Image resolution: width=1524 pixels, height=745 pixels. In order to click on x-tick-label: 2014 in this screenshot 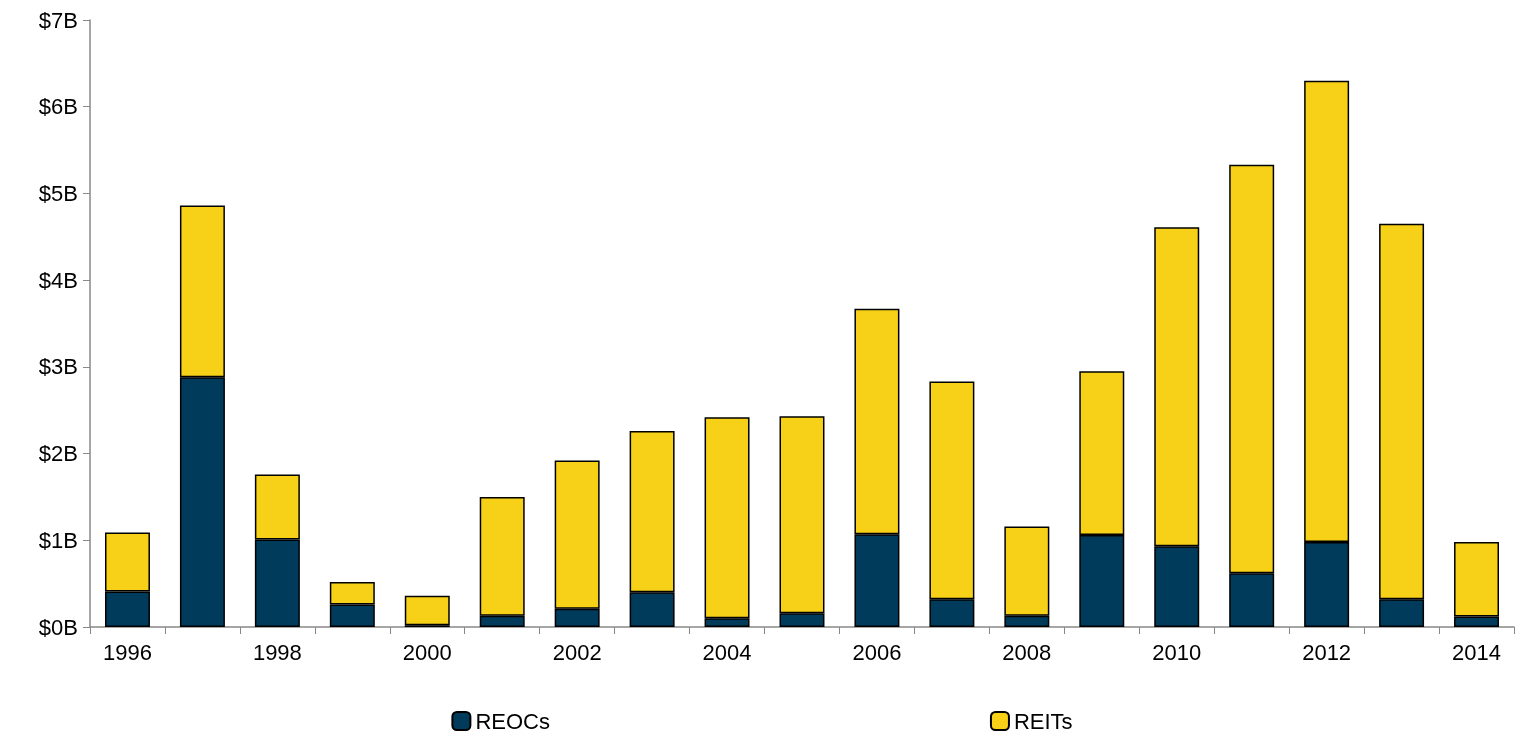, I will do `click(1476, 652)`.